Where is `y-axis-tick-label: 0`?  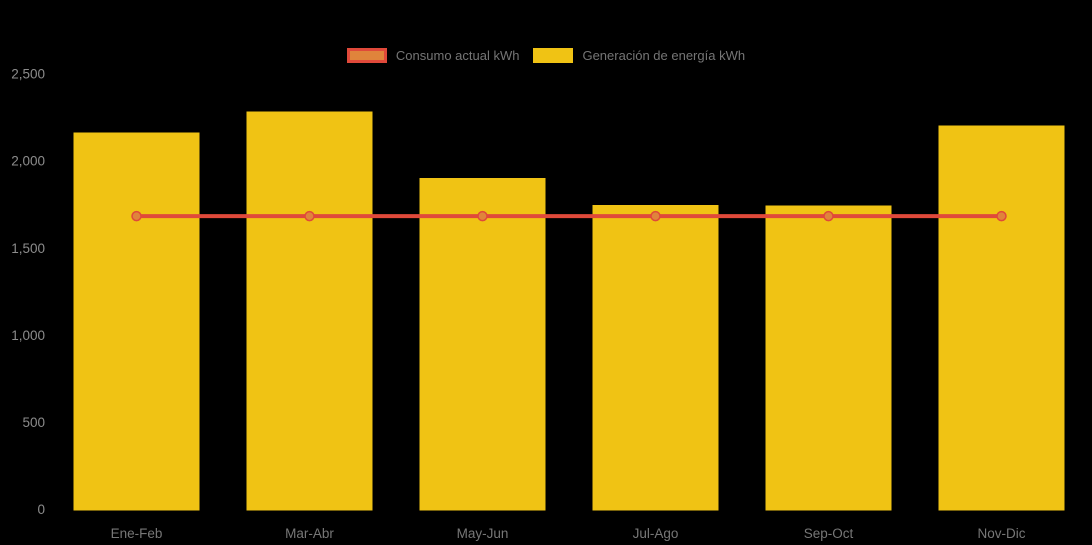 y-axis-tick-label: 0 is located at coordinates (41, 509).